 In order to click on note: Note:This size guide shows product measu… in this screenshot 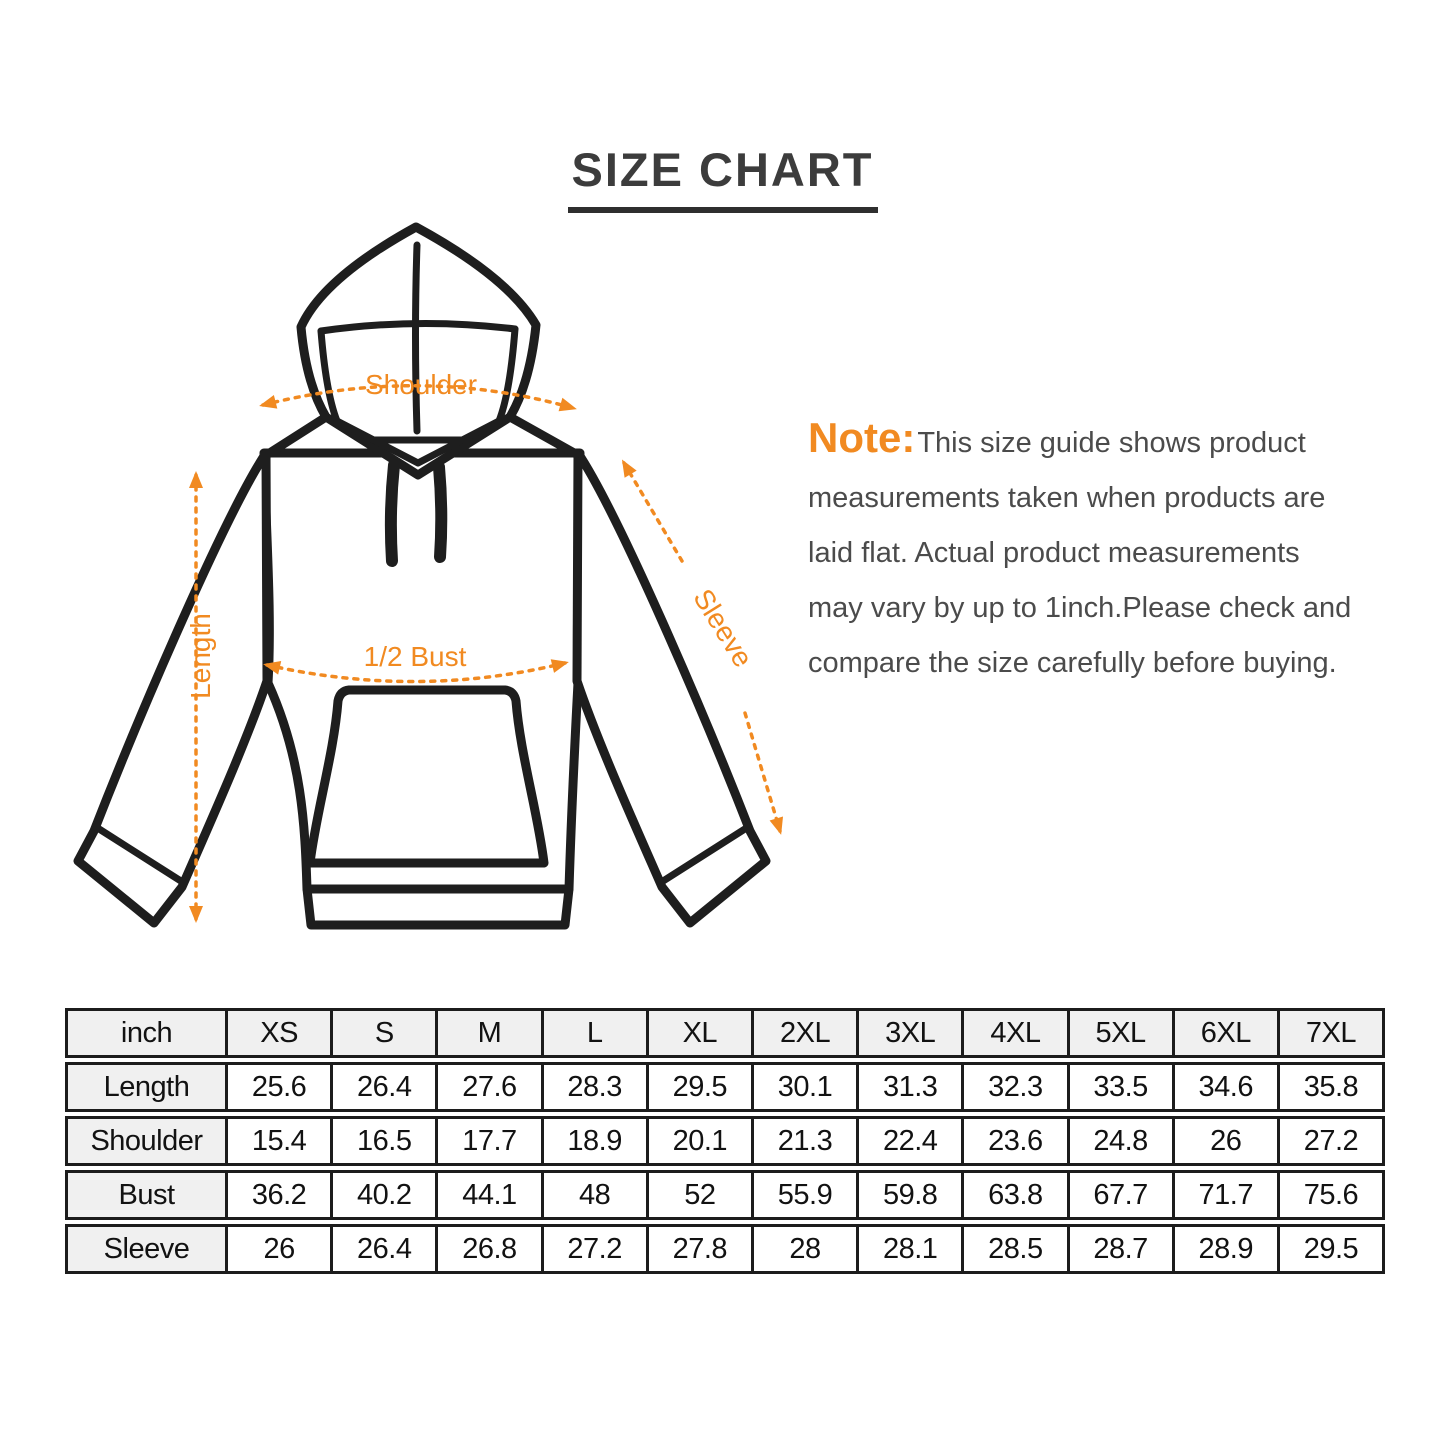, I will do `click(1126, 553)`.